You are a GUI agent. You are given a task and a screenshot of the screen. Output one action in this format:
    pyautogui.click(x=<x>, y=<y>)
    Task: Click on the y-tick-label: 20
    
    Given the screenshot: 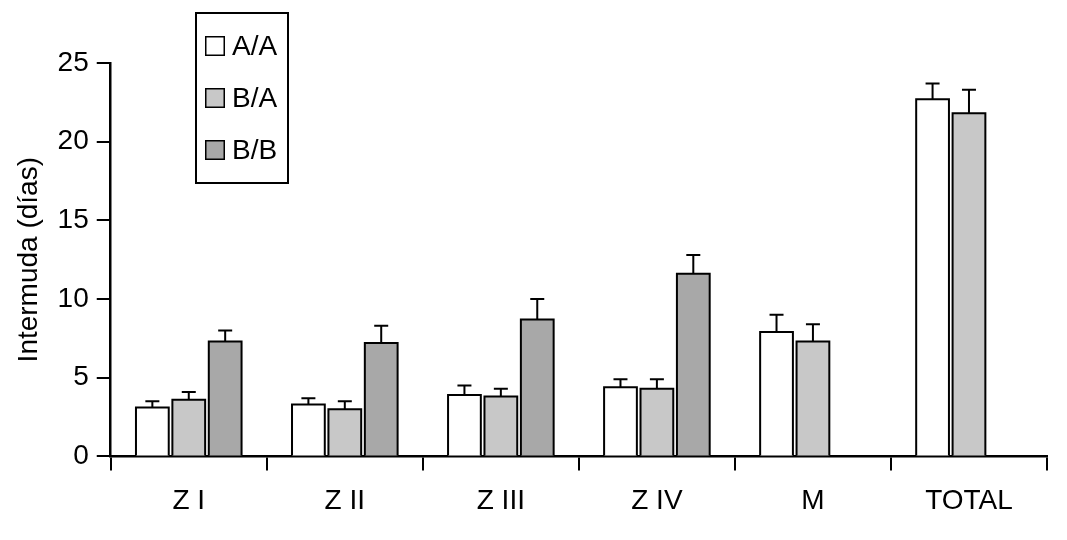 What is the action you would take?
    pyautogui.click(x=73, y=140)
    